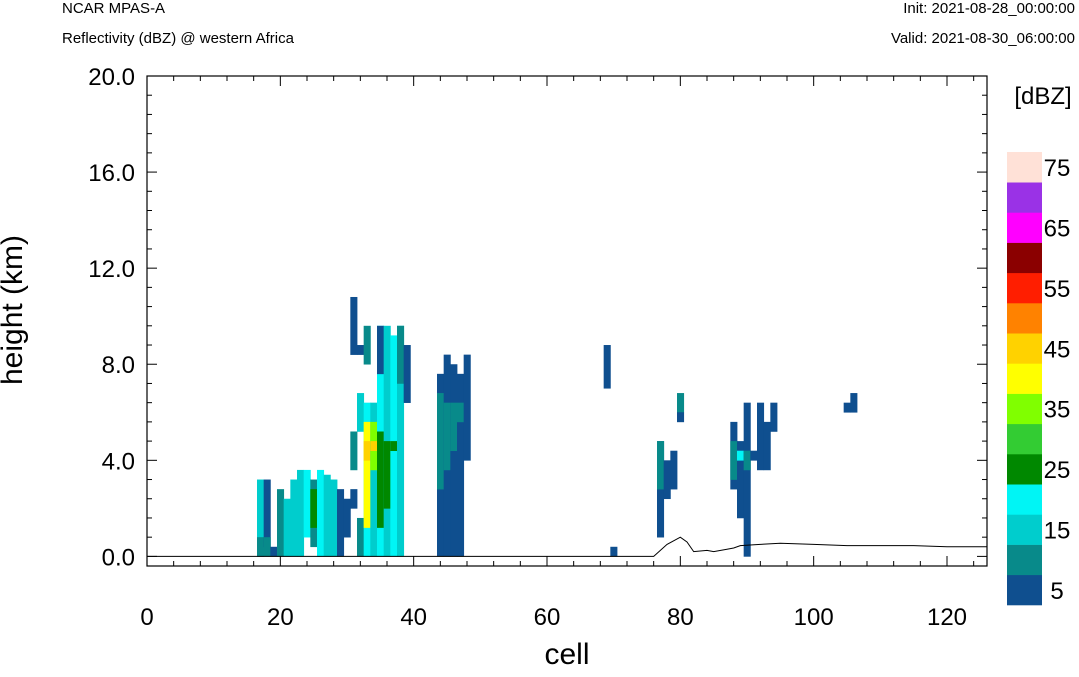  I want to click on x-tick-labels: 0 20 40 60 80 100 120, so click(553, 617).